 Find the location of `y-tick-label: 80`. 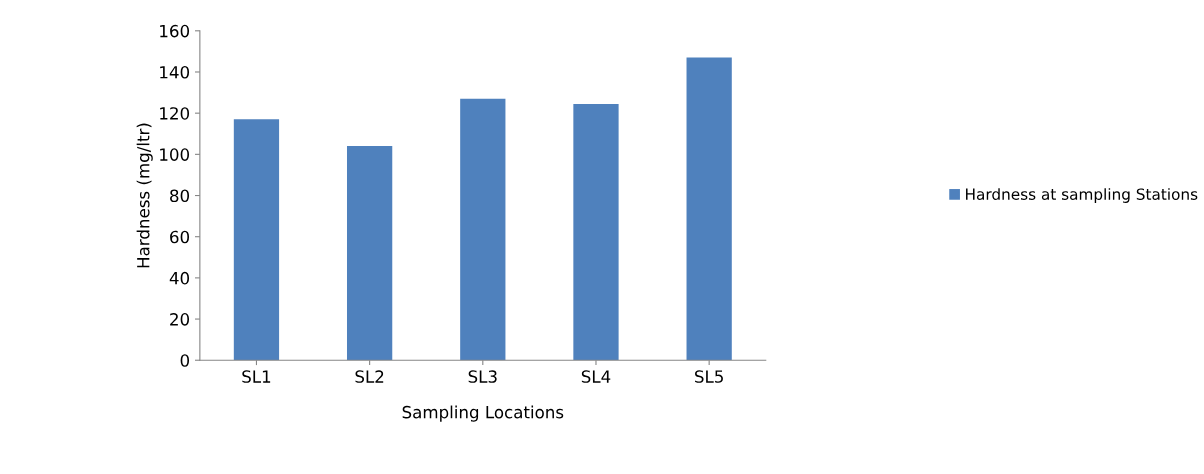

y-tick-label: 80 is located at coordinates (180, 196).